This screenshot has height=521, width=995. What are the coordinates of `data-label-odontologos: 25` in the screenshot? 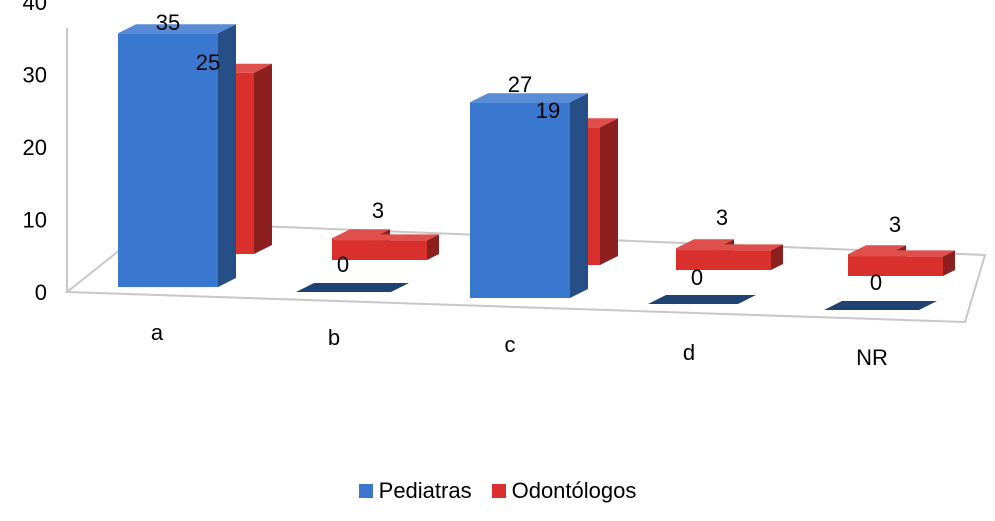 It's located at (208, 62).